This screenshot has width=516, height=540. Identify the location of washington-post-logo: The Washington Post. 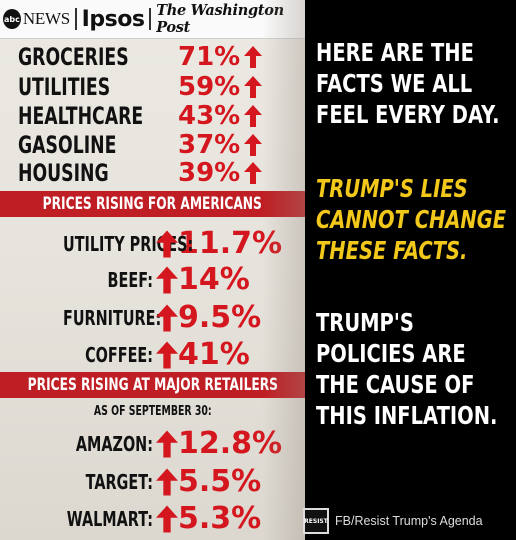
(220, 19).